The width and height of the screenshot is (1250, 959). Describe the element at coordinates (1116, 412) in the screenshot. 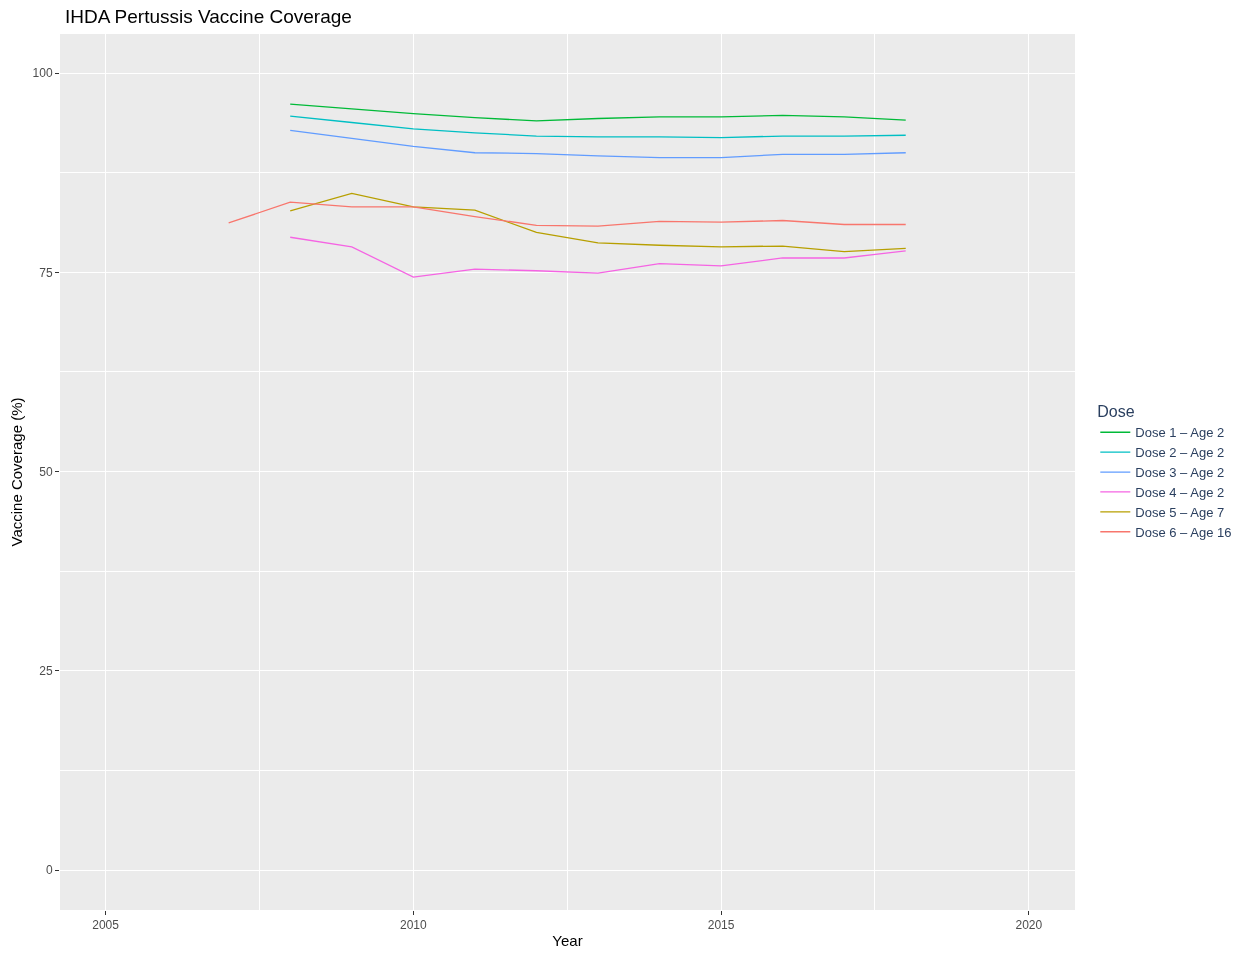

I see `legend-title: Dose` at that location.